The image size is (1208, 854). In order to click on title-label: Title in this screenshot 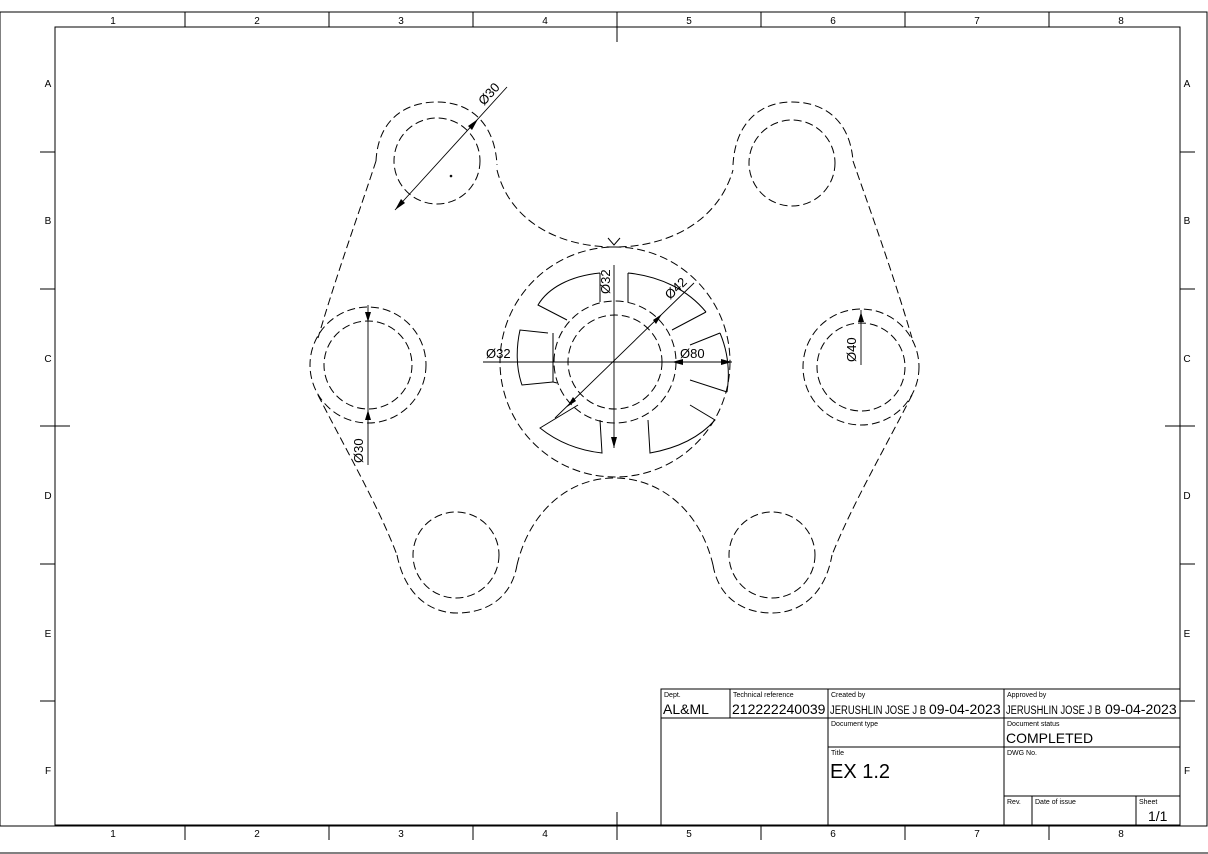, I will do `click(837, 753)`.